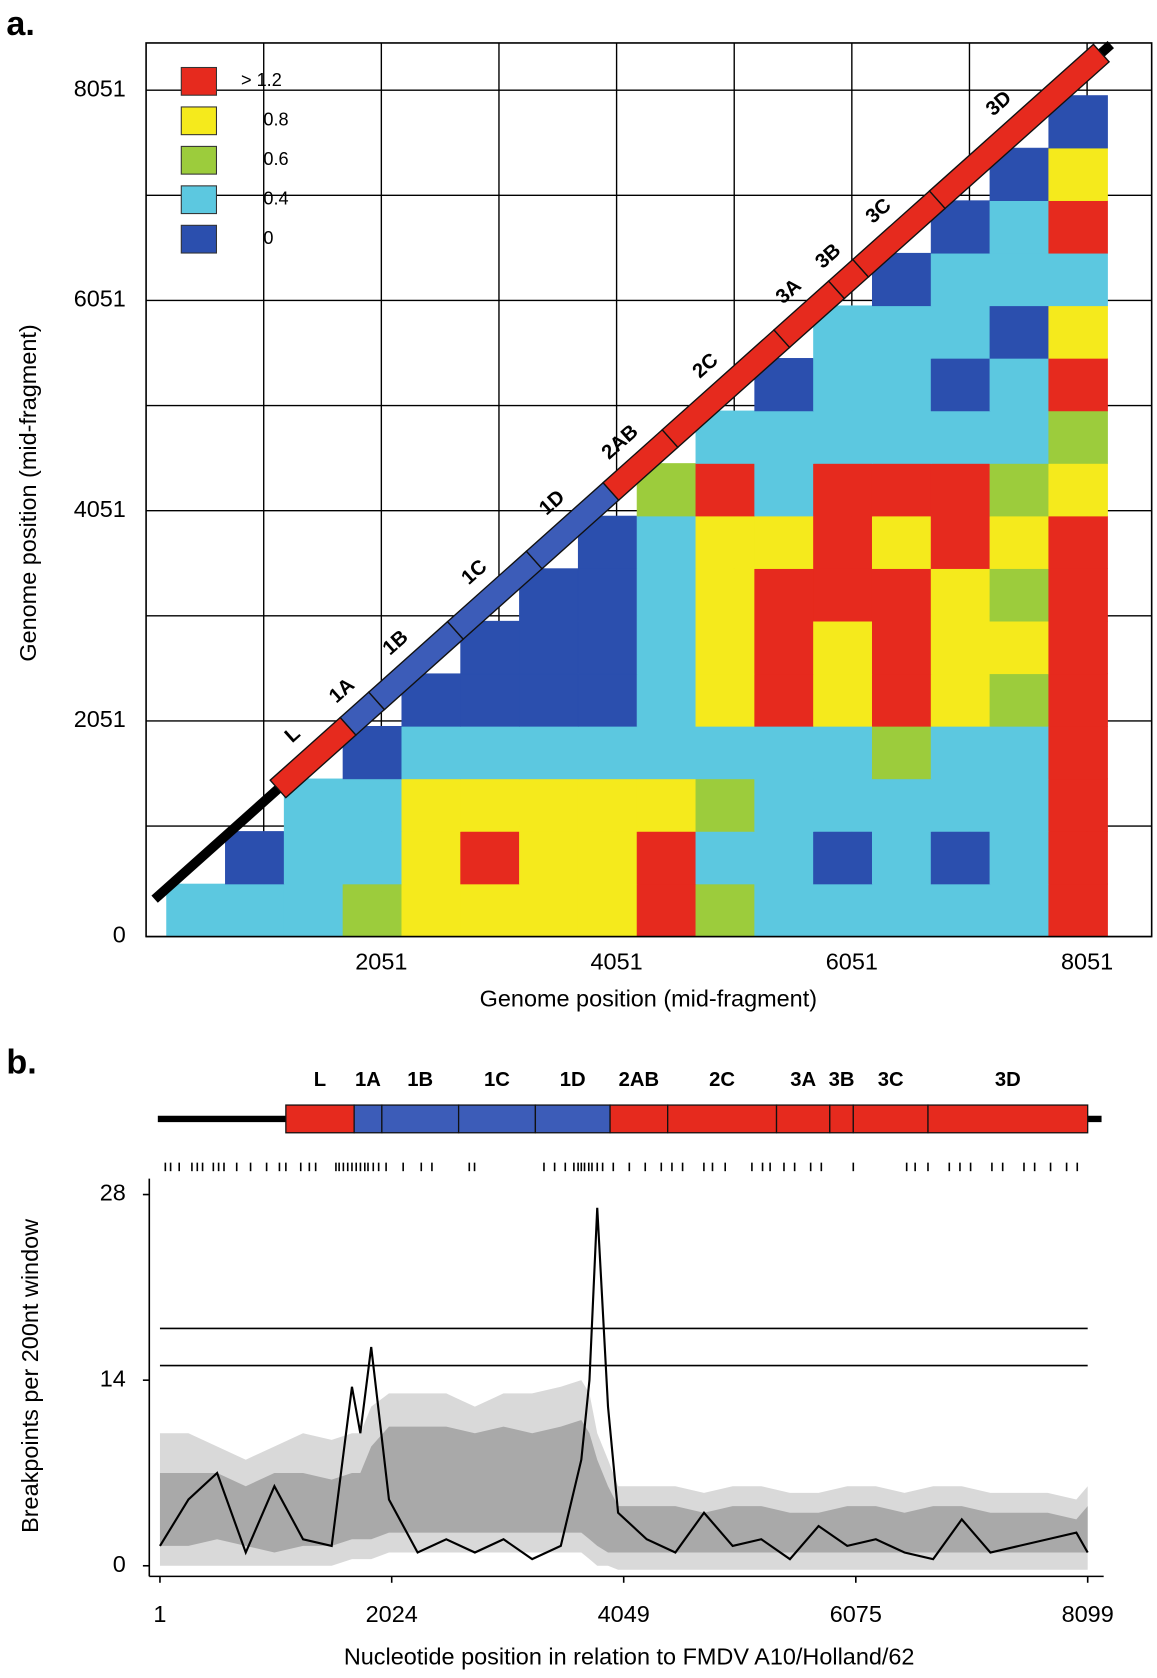  I want to click on gene-label: 1C, so click(474, 572).